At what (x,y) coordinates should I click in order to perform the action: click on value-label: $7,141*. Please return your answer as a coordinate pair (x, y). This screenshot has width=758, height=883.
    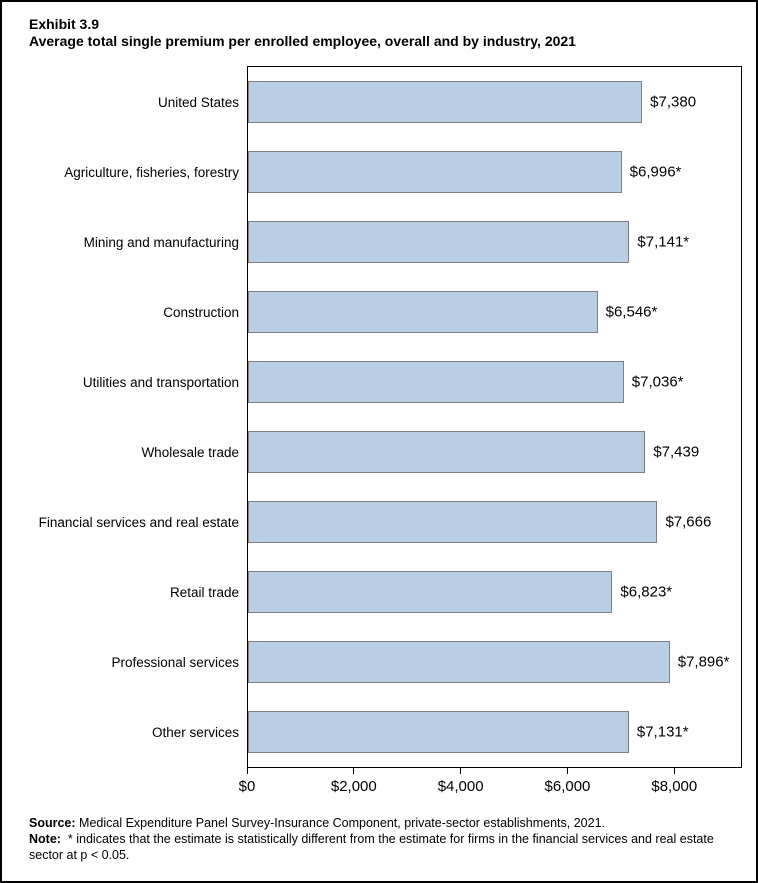
    Looking at the image, I should click on (663, 242).